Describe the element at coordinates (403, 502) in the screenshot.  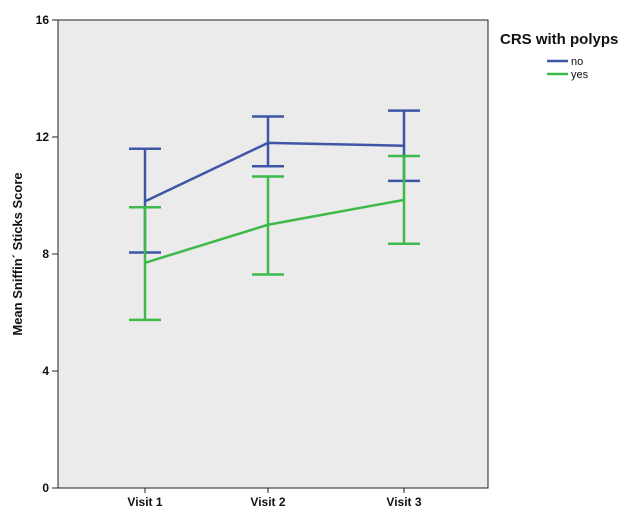
I see `x-tick-label: Visit 3` at that location.